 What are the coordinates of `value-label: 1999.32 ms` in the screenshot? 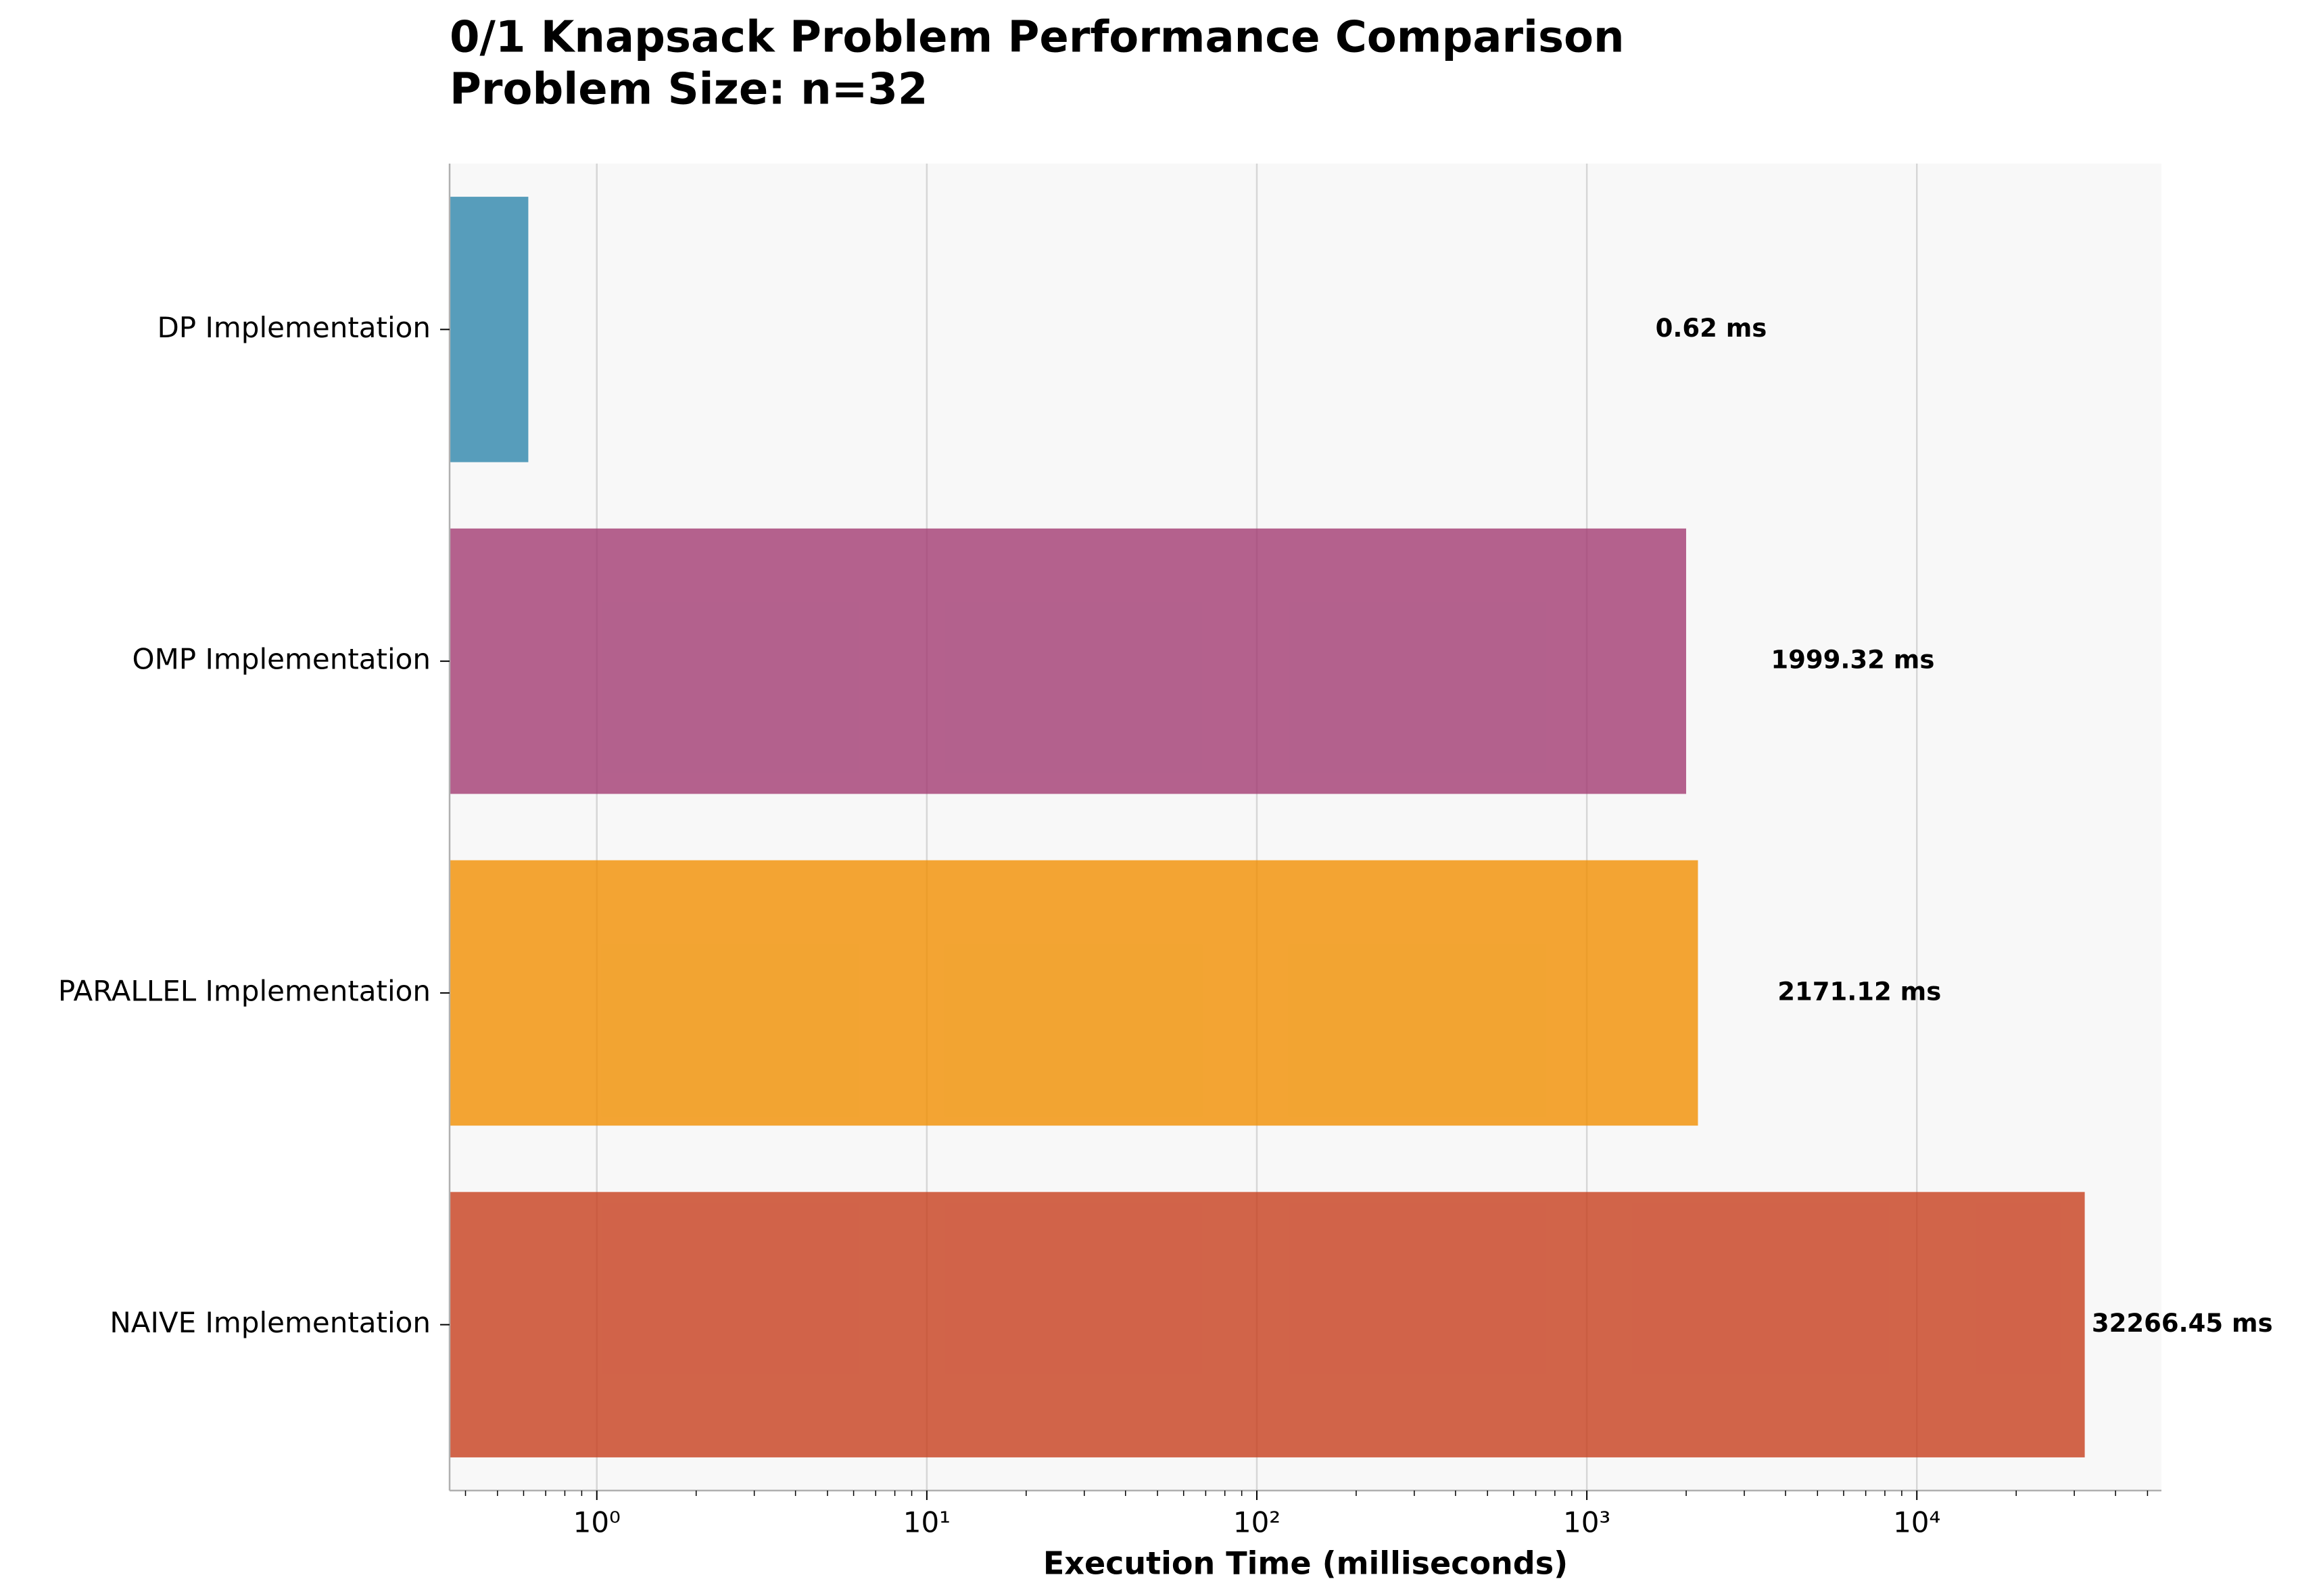 It's located at (1852, 660).